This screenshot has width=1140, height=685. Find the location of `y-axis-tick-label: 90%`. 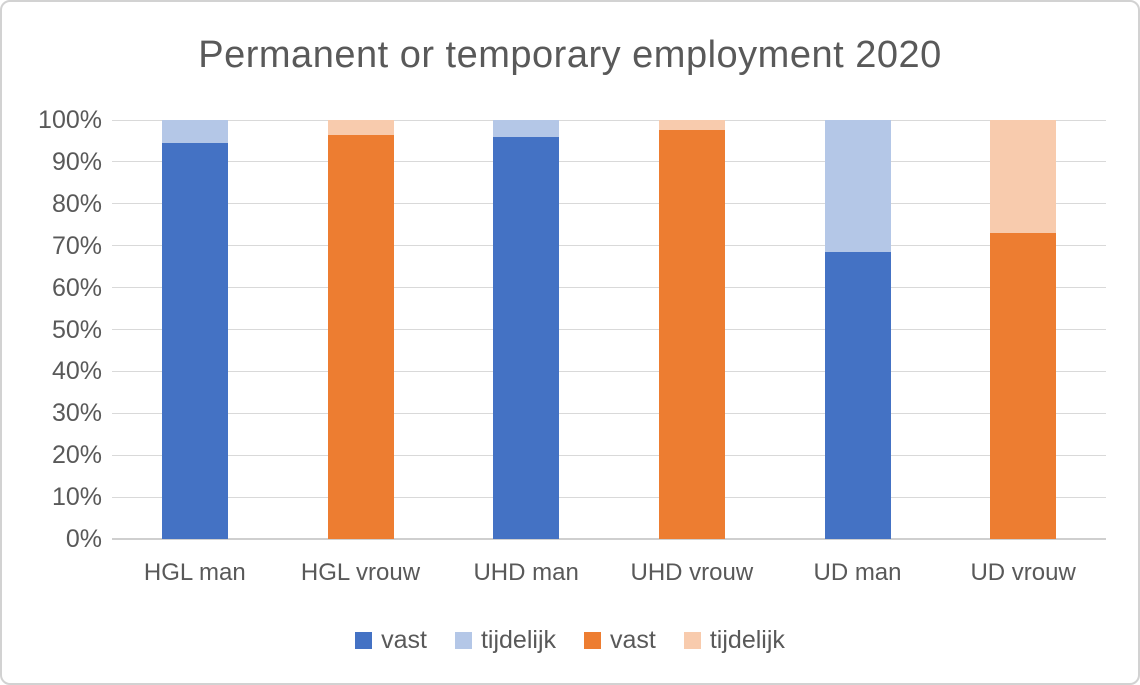

y-axis-tick-label: 90% is located at coordinates (76, 161).